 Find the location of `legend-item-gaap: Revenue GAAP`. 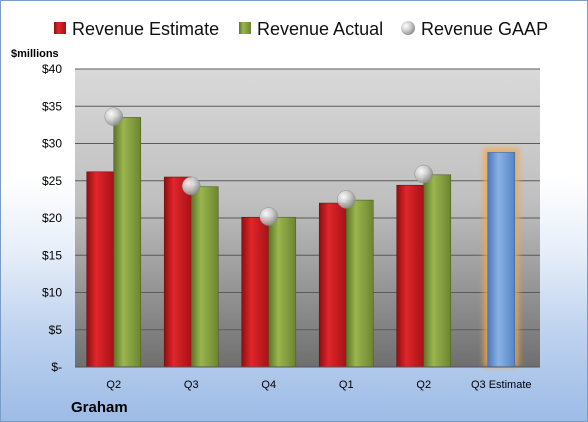

legend-item-gaap: Revenue GAAP is located at coordinates (474, 29).